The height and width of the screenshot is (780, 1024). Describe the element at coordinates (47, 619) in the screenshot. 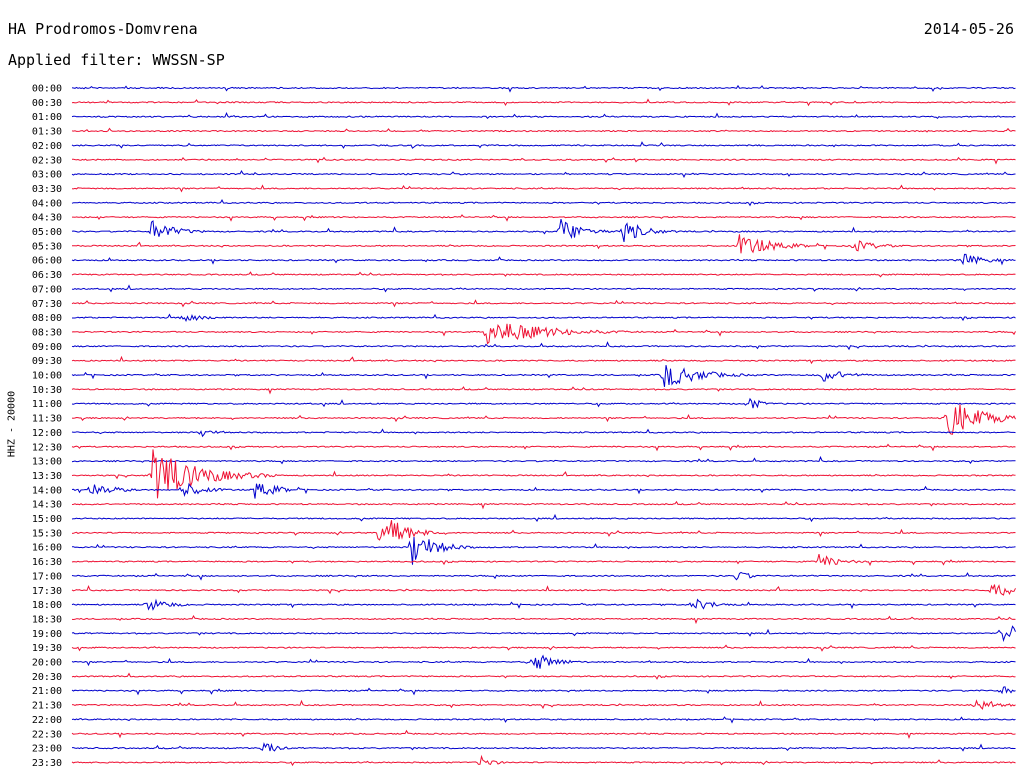

I see `row-time-label: 18:30` at that location.